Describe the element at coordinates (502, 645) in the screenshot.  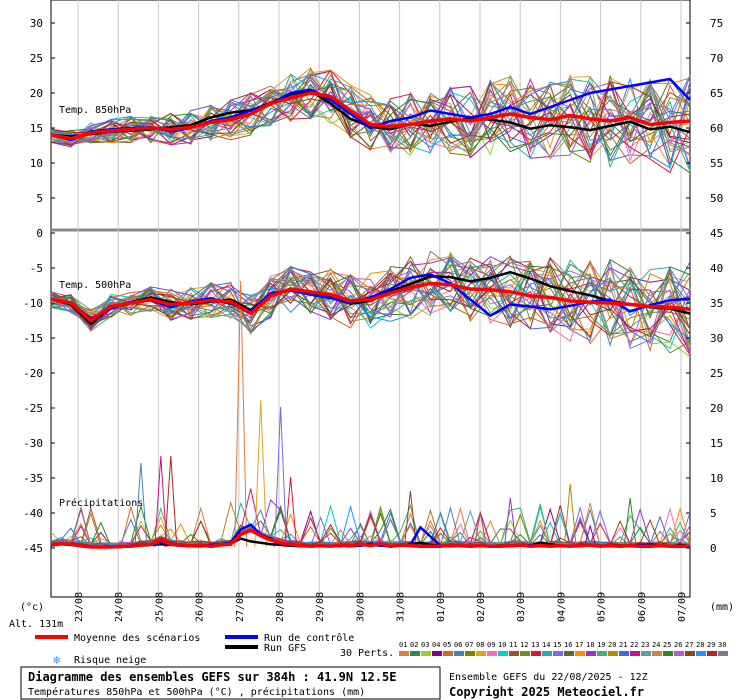
I see `pert-legend-number: 10` at that location.